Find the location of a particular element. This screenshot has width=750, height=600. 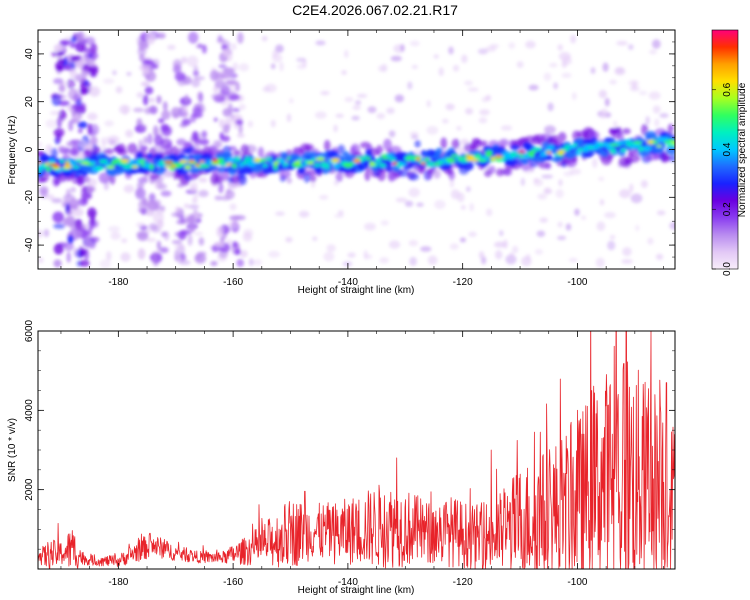

colorbar-label: Normalized spectral amplitude is located at coordinates (742, 149).